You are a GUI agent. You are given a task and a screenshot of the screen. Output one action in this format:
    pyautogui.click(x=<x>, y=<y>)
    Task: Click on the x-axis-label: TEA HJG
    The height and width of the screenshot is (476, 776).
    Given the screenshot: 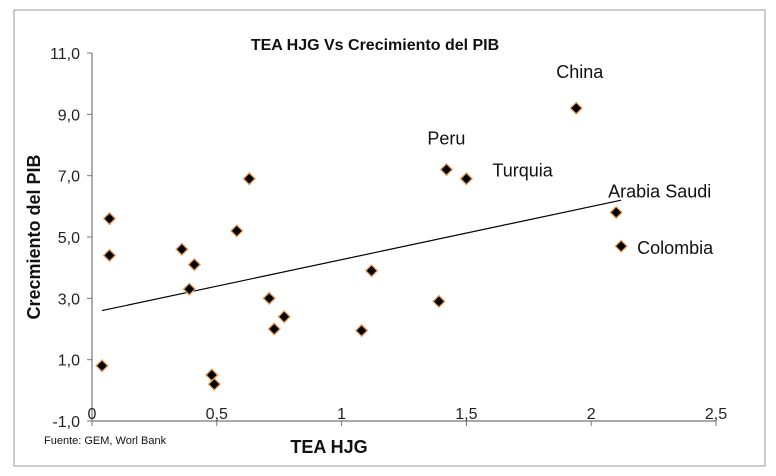 What is the action you would take?
    pyautogui.click(x=328, y=447)
    